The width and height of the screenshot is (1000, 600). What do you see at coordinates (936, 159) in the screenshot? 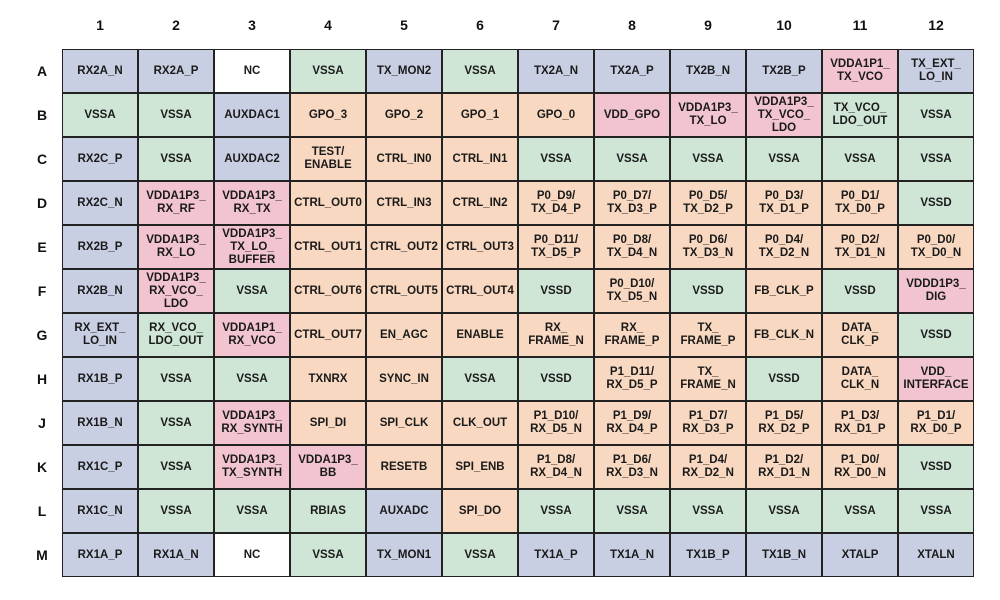
I see `pin-c12: VSSA` at bounding box center [936, 159].